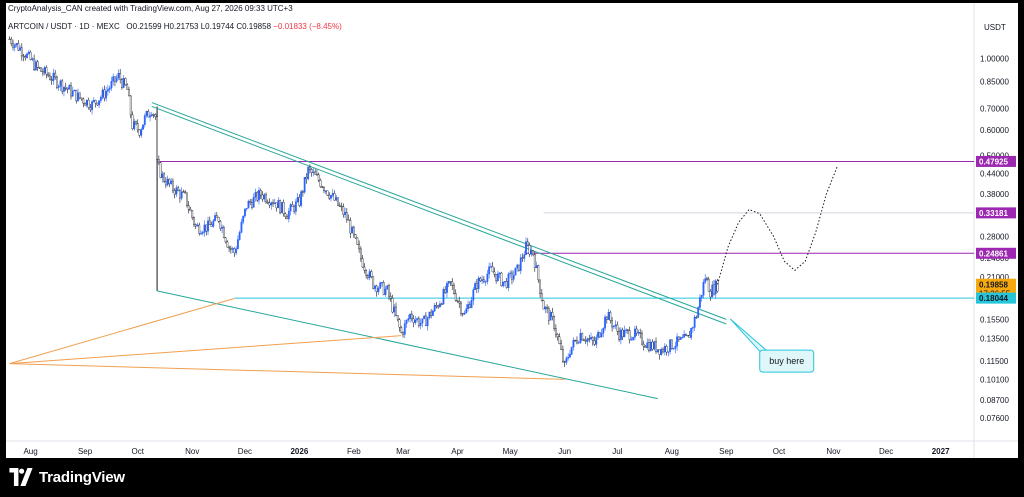 The image size is (1024, 497). I want to click on y-tick-label: 0.08700, so click(994, 400).